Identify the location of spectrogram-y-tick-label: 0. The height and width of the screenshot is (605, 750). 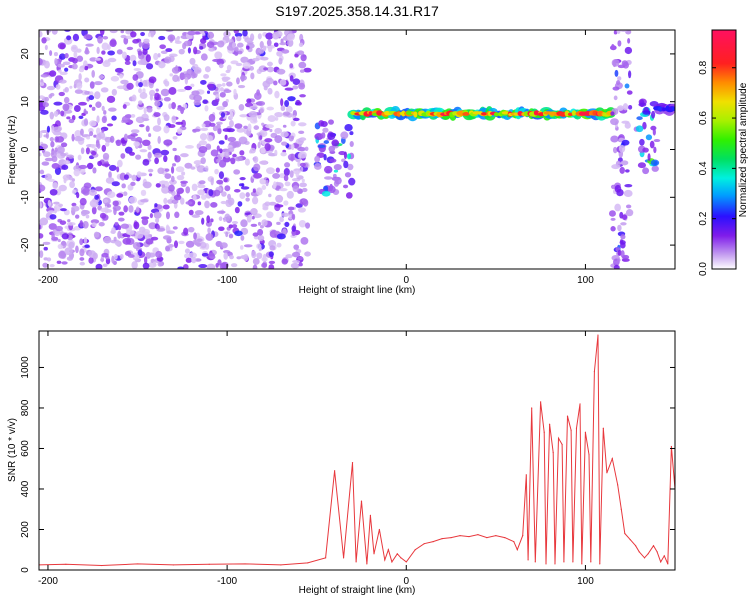
(25, 149).